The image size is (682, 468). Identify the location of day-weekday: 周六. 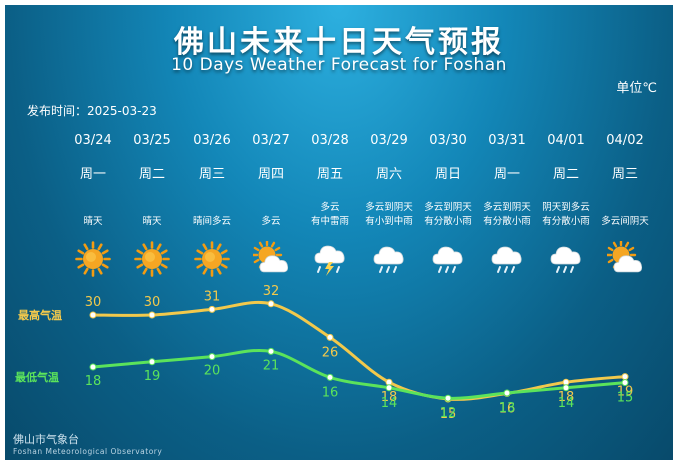
(388, 174).